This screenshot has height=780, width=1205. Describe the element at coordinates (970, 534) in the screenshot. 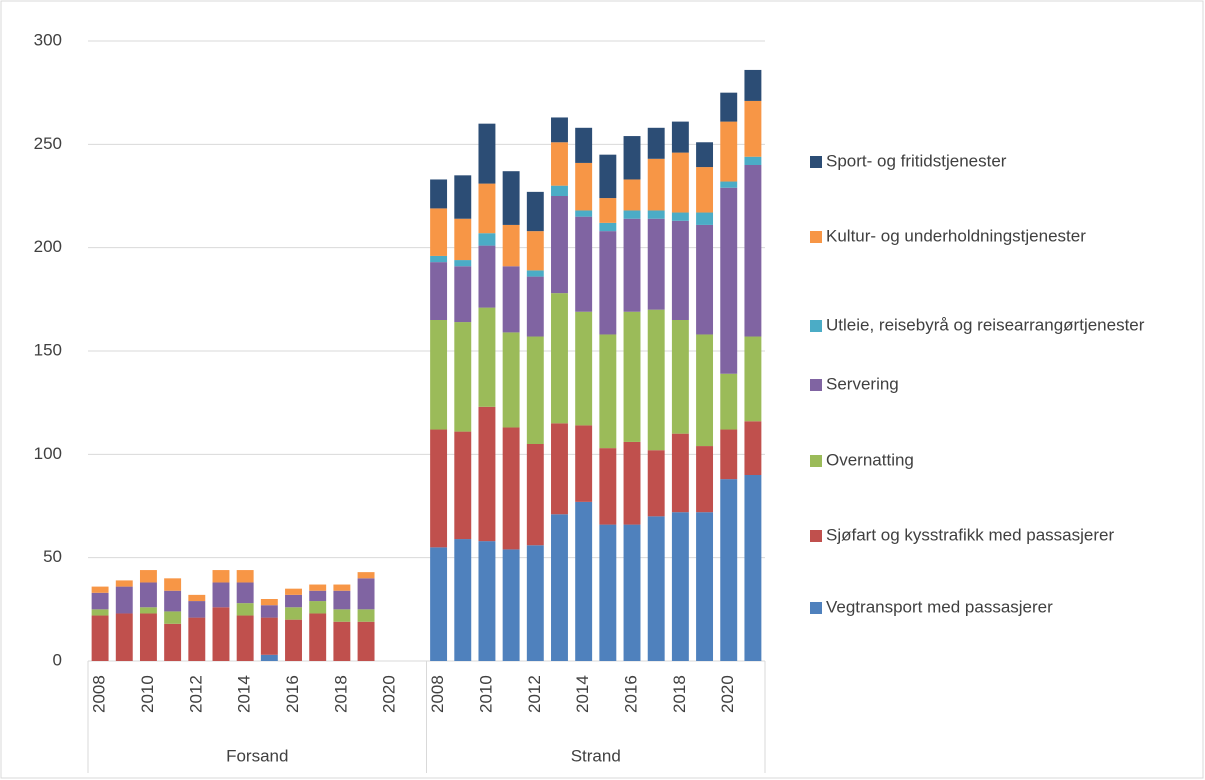

I see `legend-label: Sjøfart og kysstrafikk med passasjerer` at that location.